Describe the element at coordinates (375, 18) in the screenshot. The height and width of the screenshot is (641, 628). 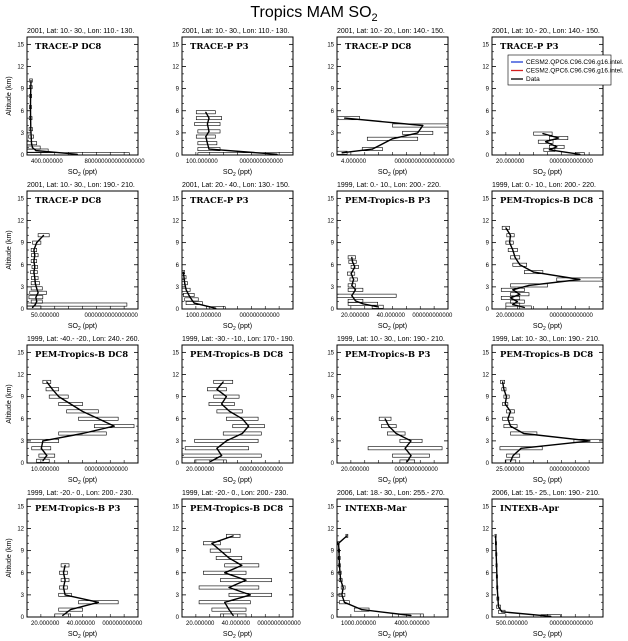
I see `figure-title-subscript: 2` at that location.